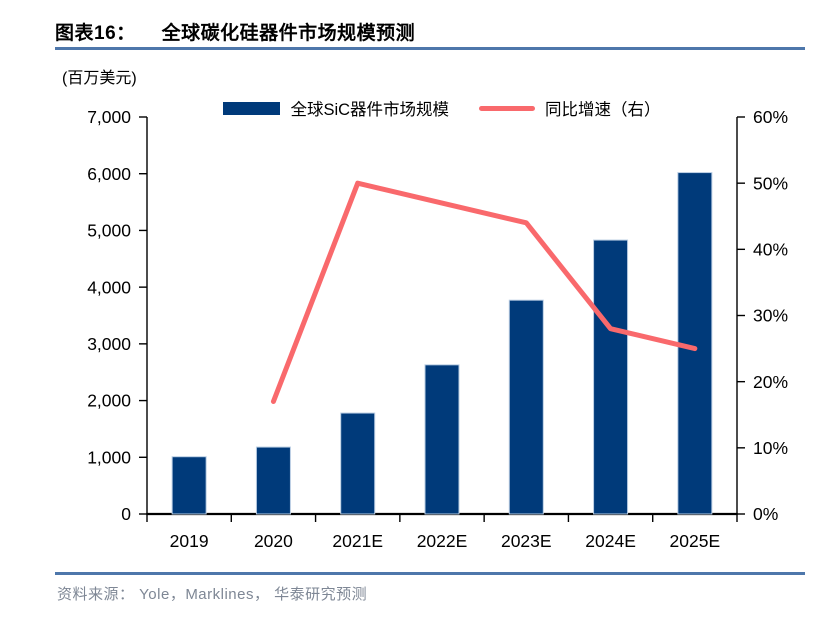 This screenshot has width=839, height=622. What do you see at coordinates (358, 463) in the screenshot?
I see `bar-2021e` at bounding box center [358, 463].